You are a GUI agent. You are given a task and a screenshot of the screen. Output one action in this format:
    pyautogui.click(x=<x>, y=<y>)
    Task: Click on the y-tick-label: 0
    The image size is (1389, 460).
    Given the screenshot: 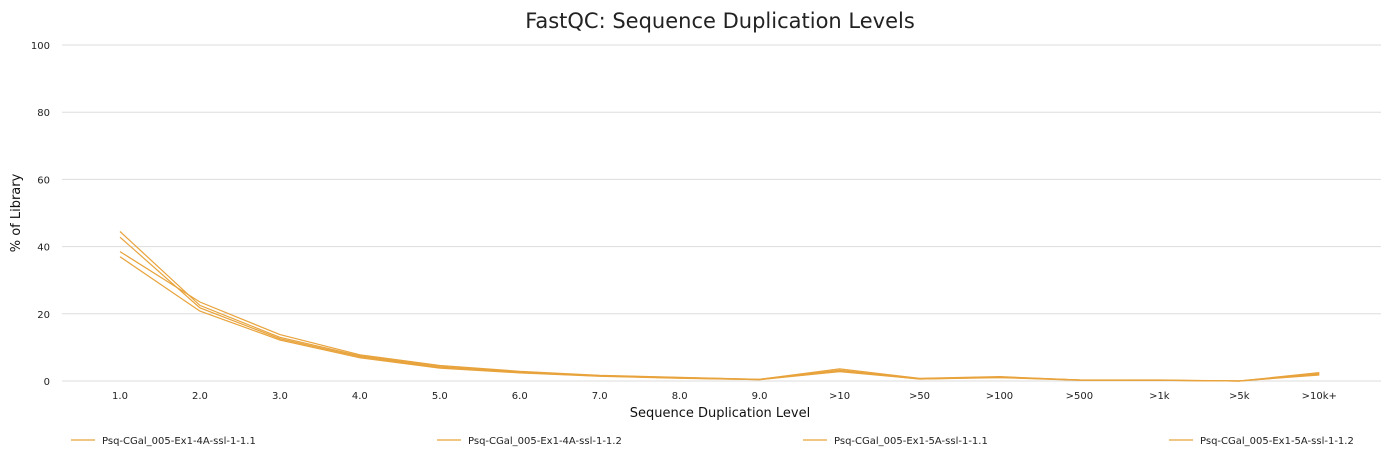 What is the action you would take?
    pyautogui.click(x=47, y=382)
    